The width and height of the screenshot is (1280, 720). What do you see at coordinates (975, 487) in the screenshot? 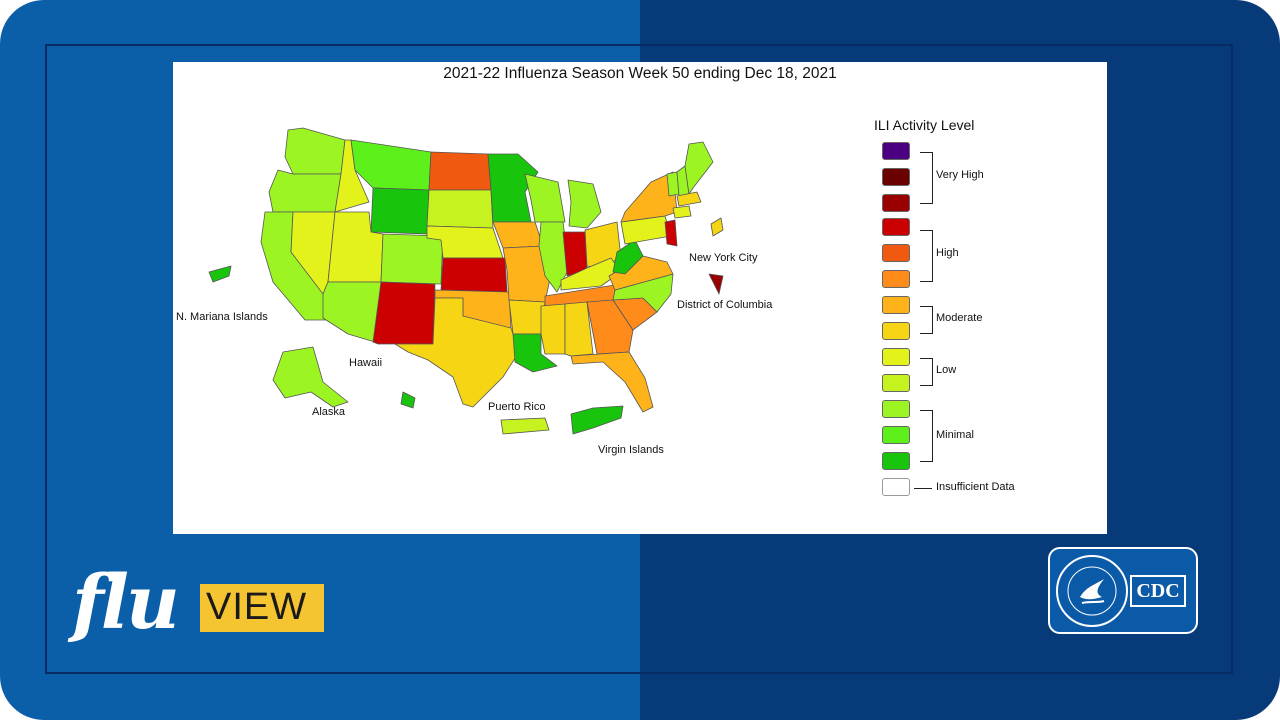
I see `legend-label-insufficient: Insufficient Data` at bounding box center [975, 487].